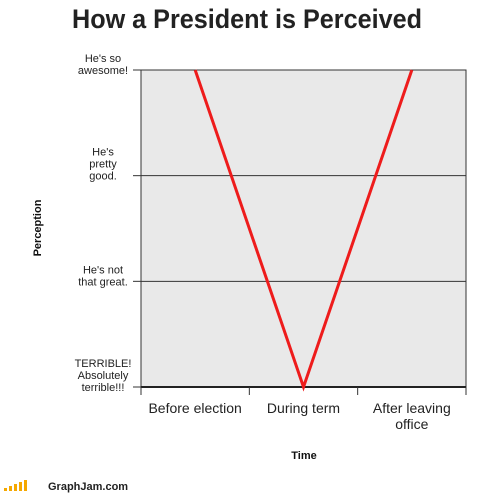  What do you see at coordinates (88, 487) in the screenshot?
I see `footer: GraphJam.com` at bounding box center [88, 487].